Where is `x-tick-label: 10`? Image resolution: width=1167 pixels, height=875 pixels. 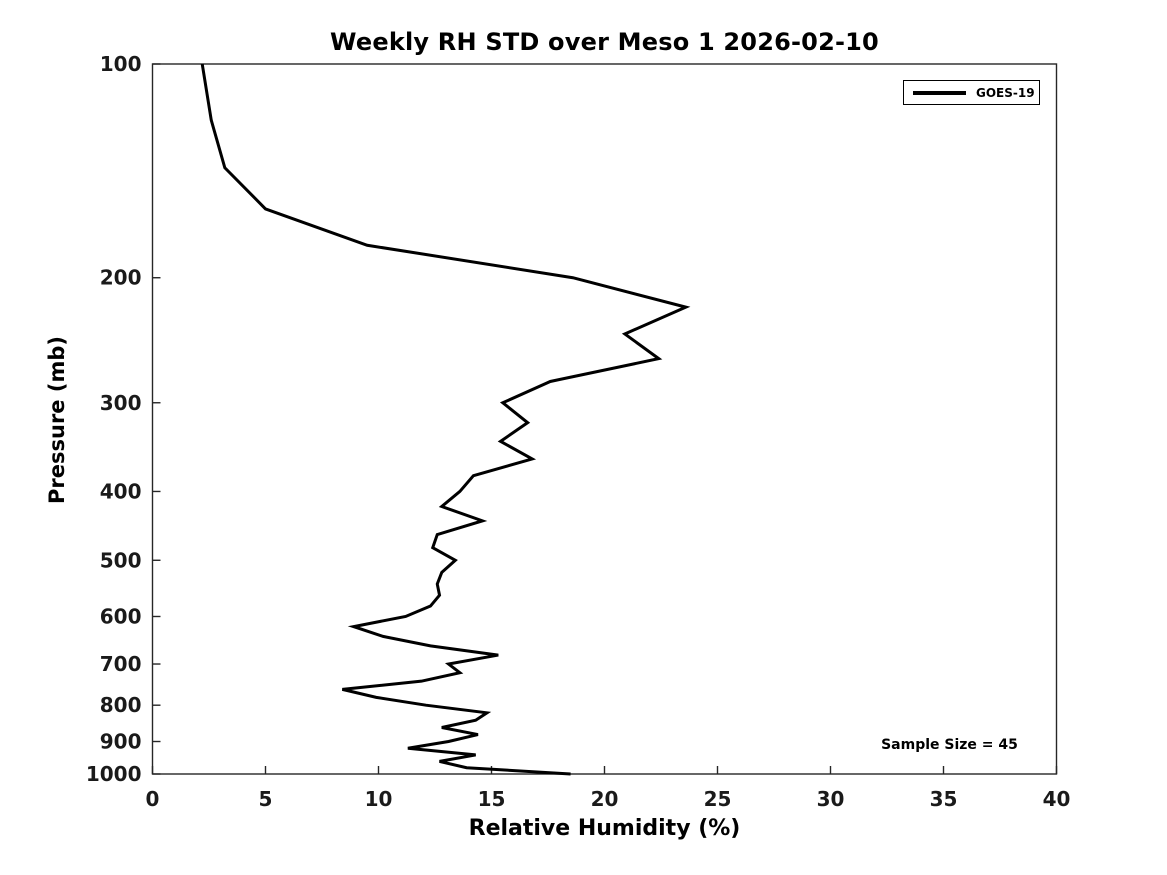 x-tick-label: 10 is located at coordinates (379, 799).